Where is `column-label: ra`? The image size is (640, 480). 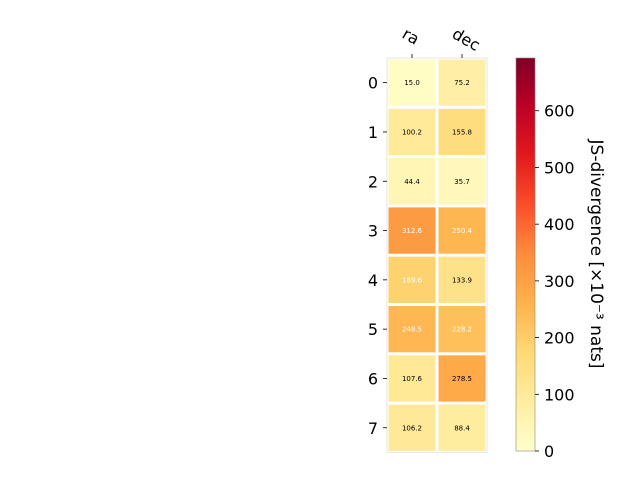 column-label: ra is located at coordinates (411, 36).